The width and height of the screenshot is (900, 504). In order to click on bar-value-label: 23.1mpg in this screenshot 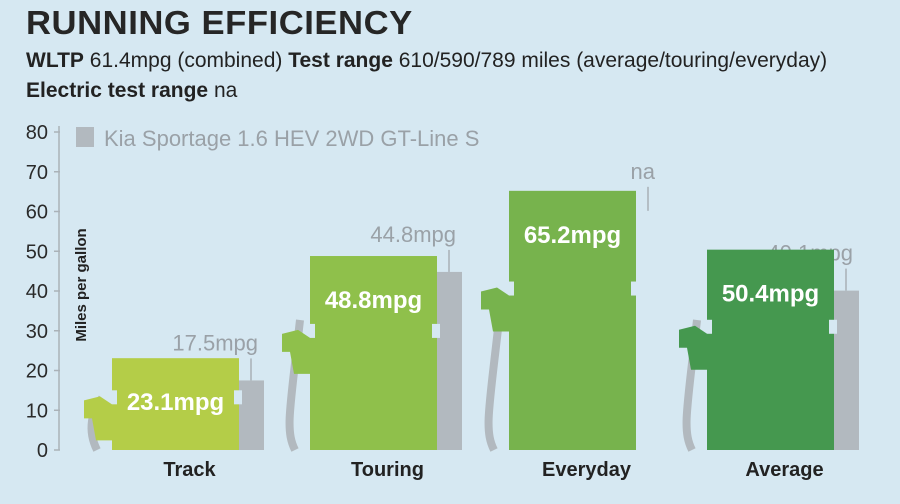, I will do `click(175, 402)`.